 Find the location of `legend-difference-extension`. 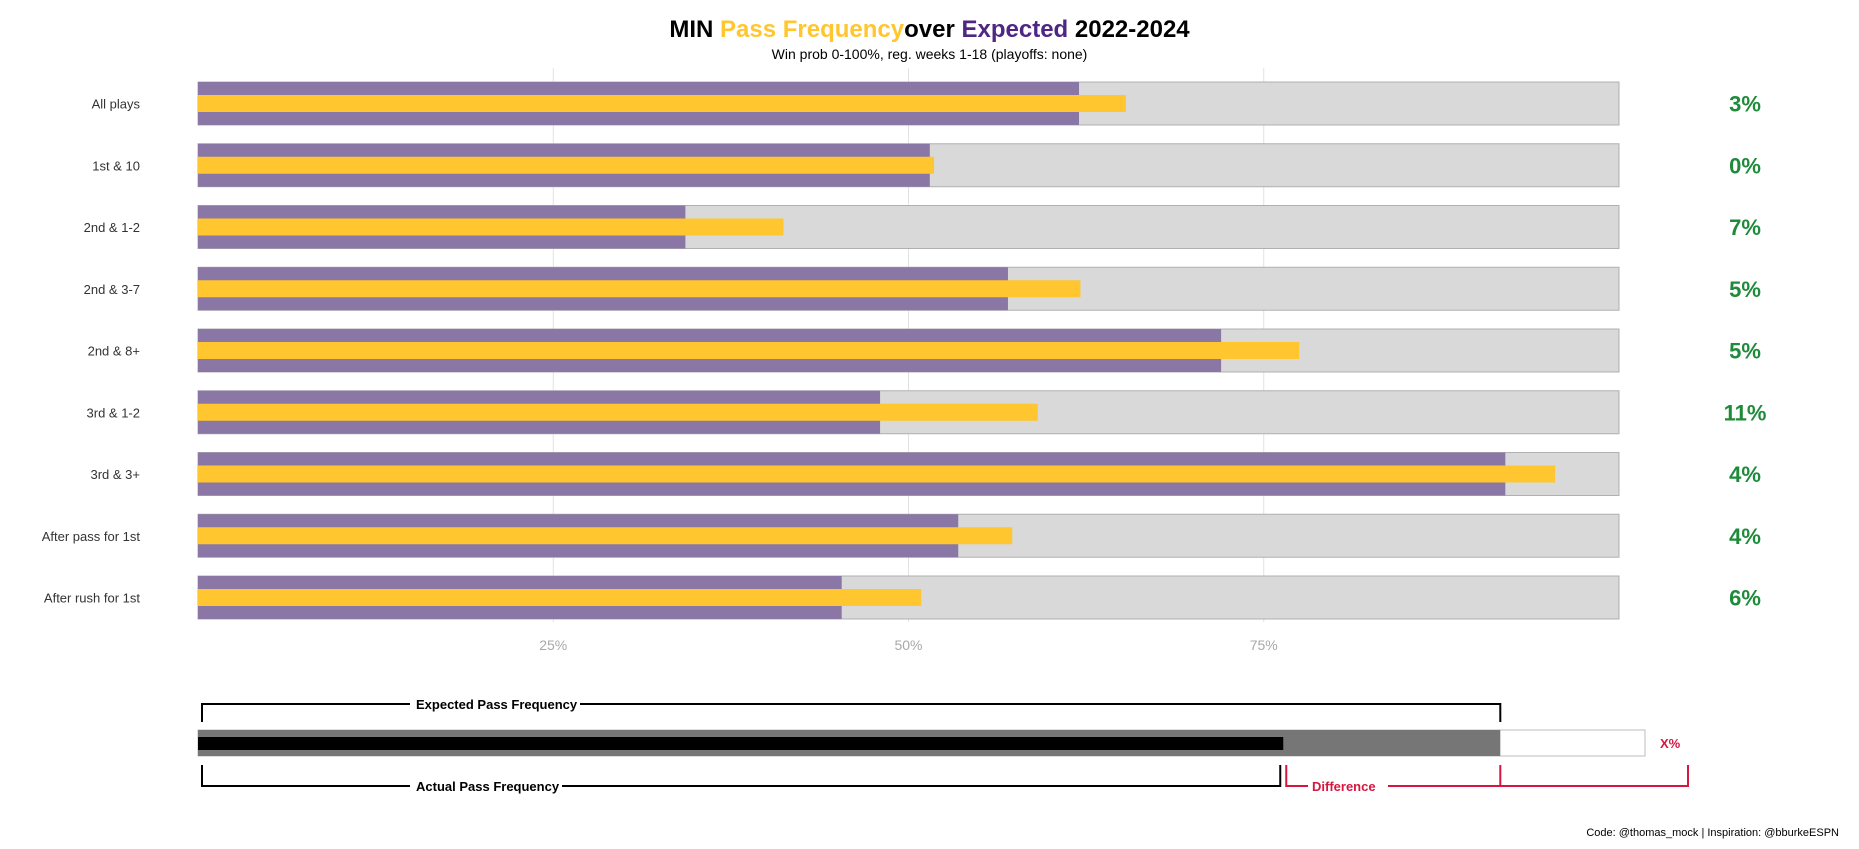

legend-difference-extension is located at coordinates (1594, 776).